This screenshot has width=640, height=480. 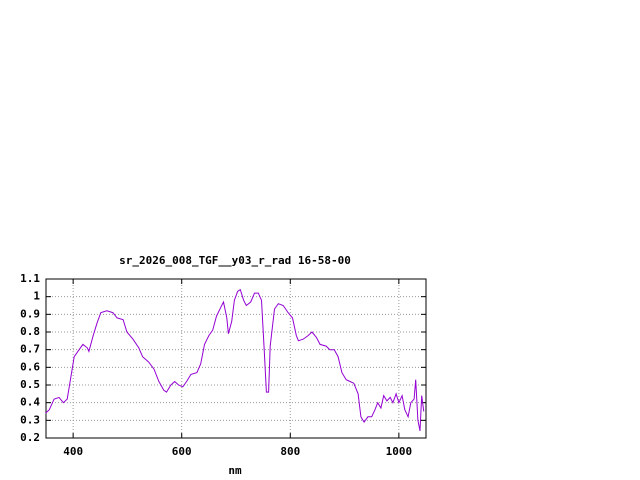 I want to click on x-axis-label: nm, so click(x=235, y=470).